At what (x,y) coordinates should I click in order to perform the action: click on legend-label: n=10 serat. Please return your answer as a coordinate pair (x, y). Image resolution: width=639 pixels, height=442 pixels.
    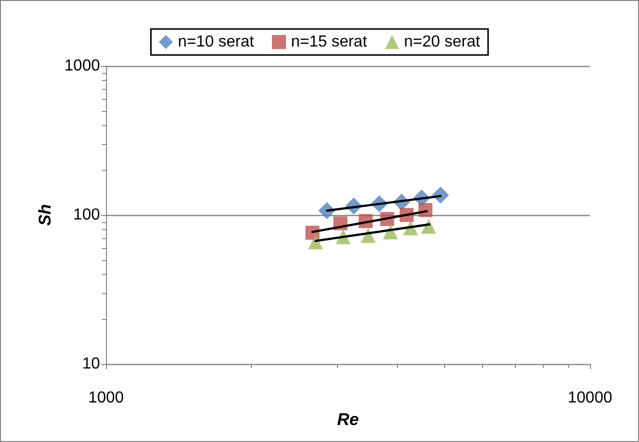
    Looking at the image, I should click on (216, 42).